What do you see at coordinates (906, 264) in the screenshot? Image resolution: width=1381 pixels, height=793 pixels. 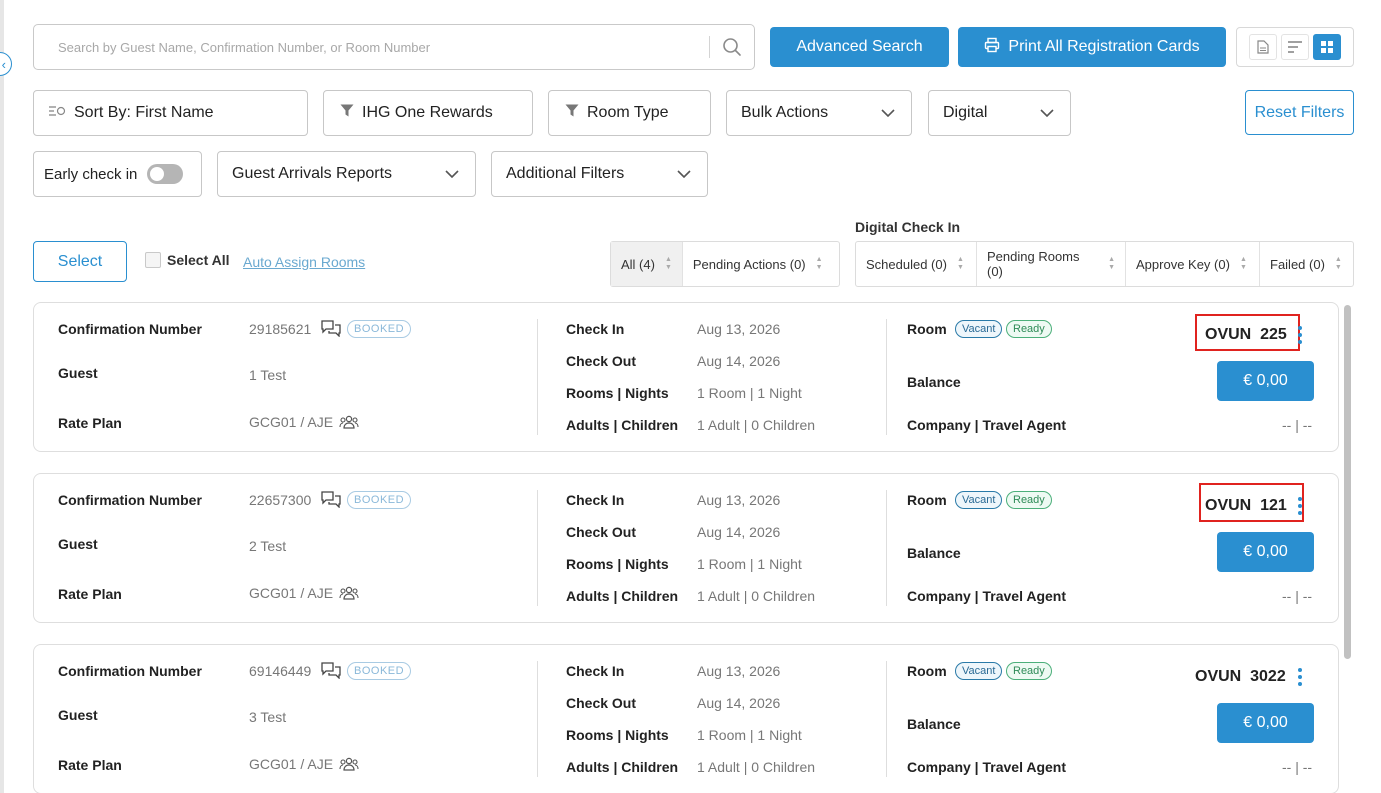 I see `tab-label: Scheduled (0)` at bounding box center [906, 264].